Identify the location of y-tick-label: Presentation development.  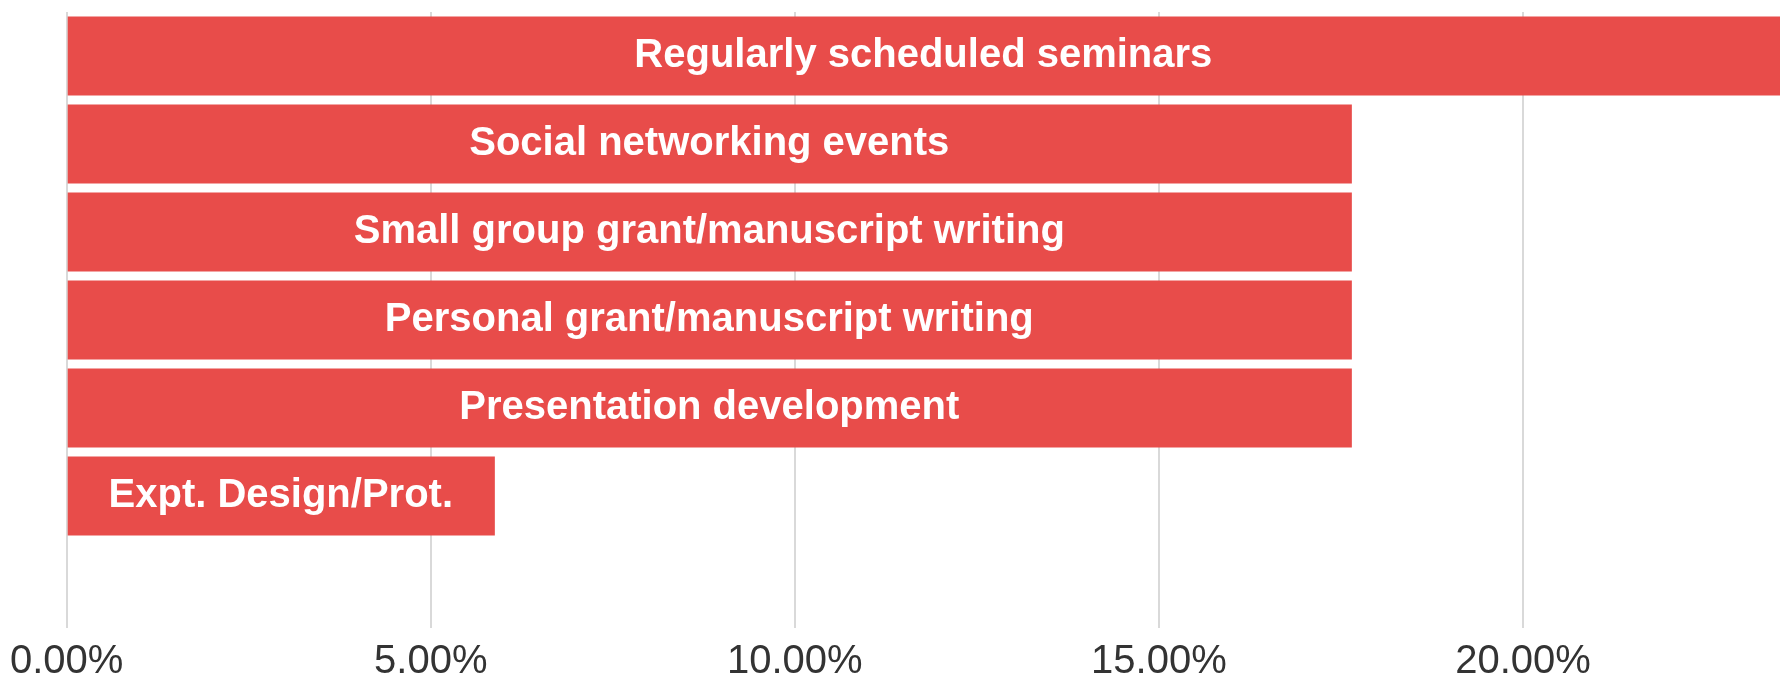
(709, 405).